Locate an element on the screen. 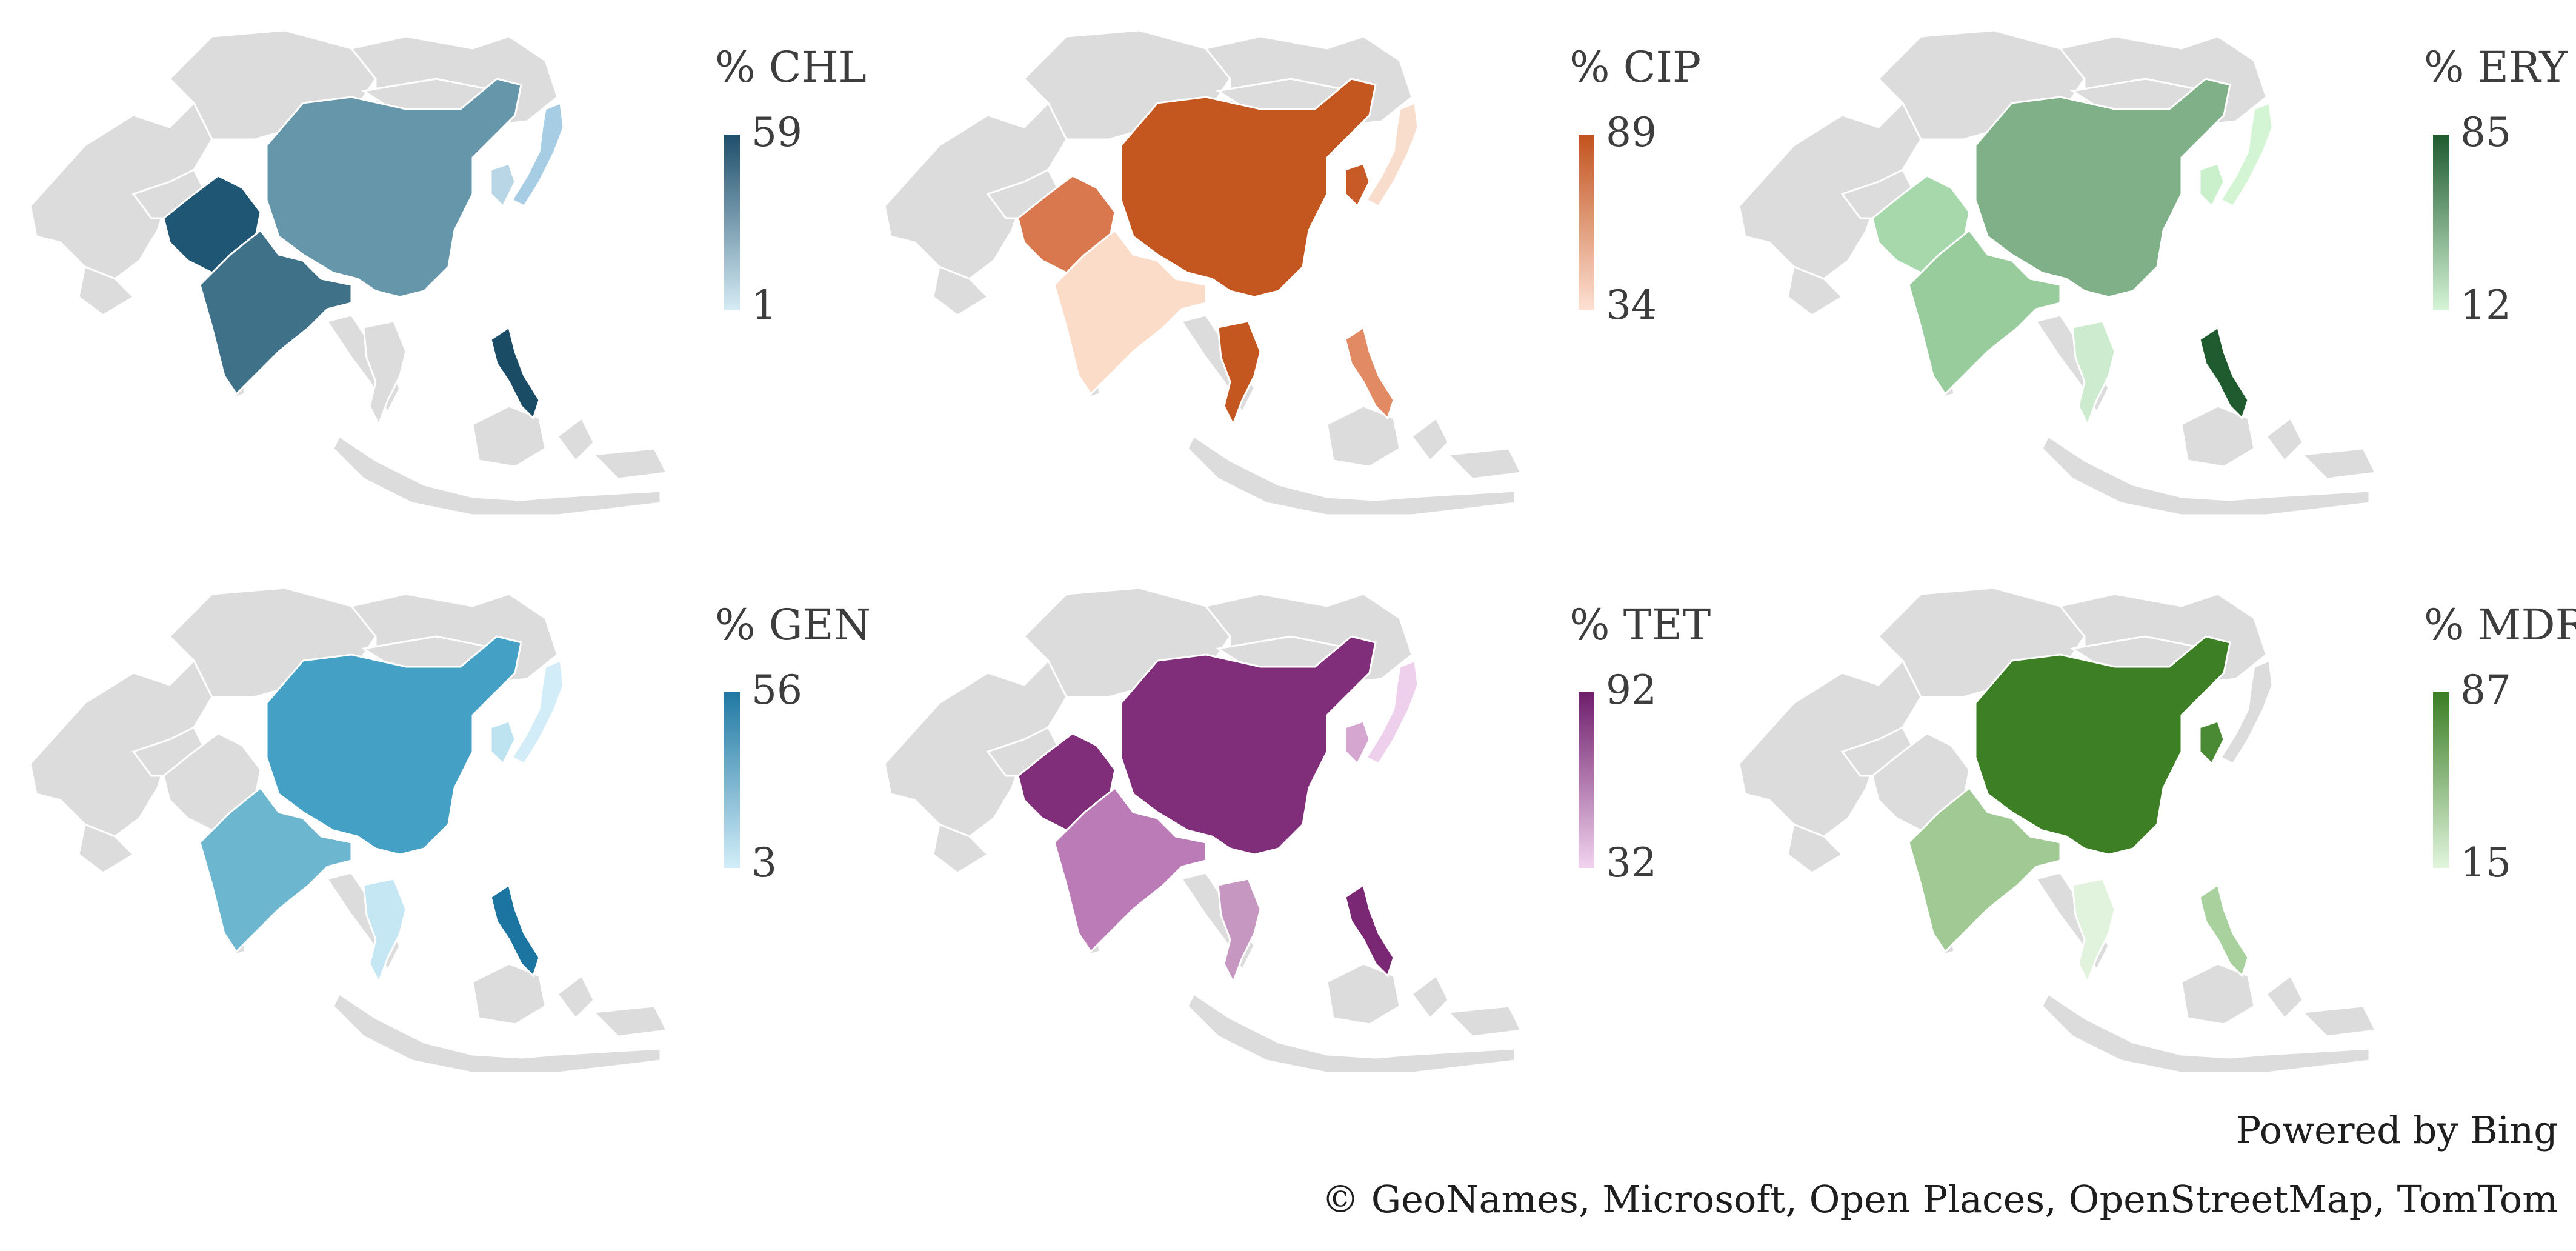 The height and width of the screenshot is (1251, 2576). choropleth-map-ery is located at coordinates (2057, 272).